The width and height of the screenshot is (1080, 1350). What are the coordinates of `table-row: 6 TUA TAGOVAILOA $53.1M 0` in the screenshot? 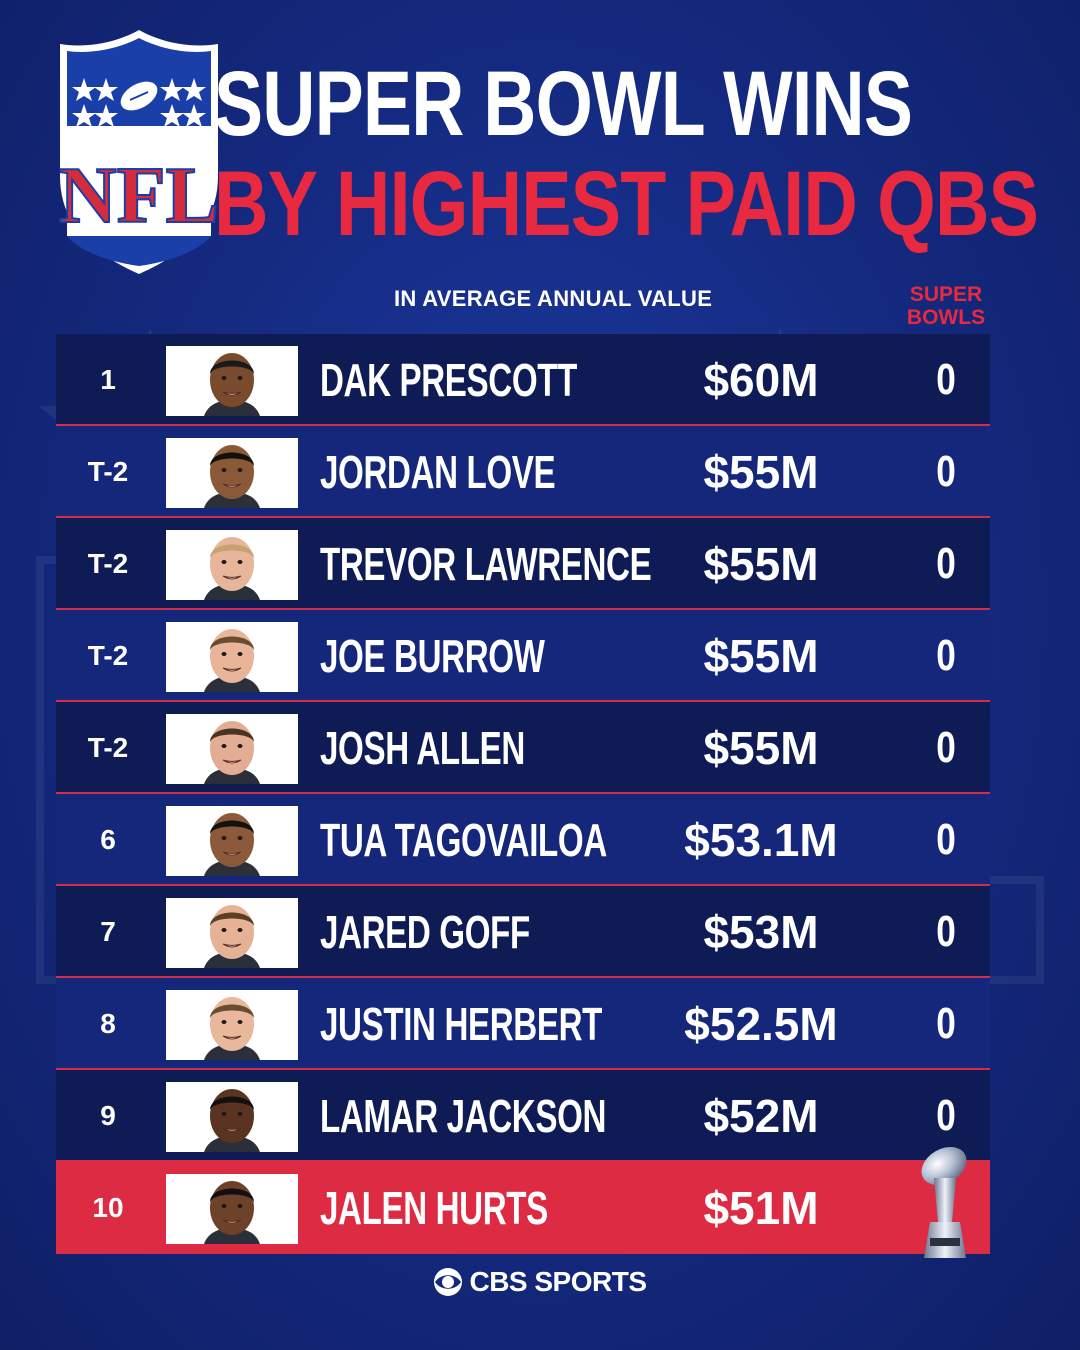 It's located at (523, 840).